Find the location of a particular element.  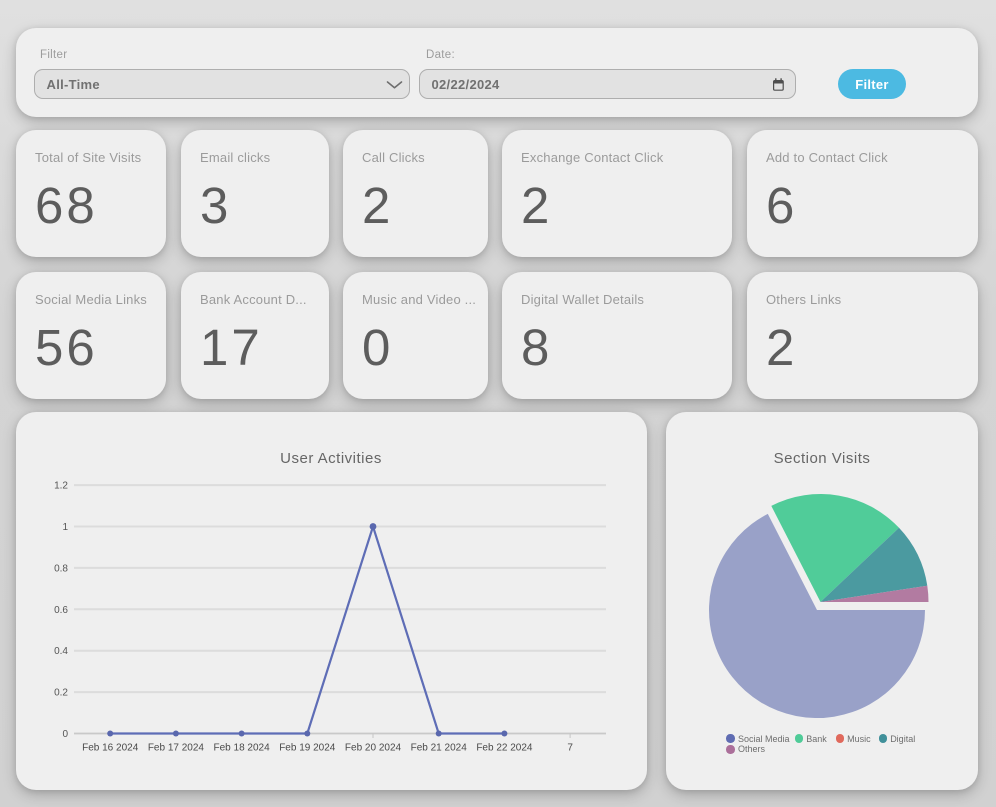

svg-text: Feb 17 2024 is located at coordinates (176, 748).